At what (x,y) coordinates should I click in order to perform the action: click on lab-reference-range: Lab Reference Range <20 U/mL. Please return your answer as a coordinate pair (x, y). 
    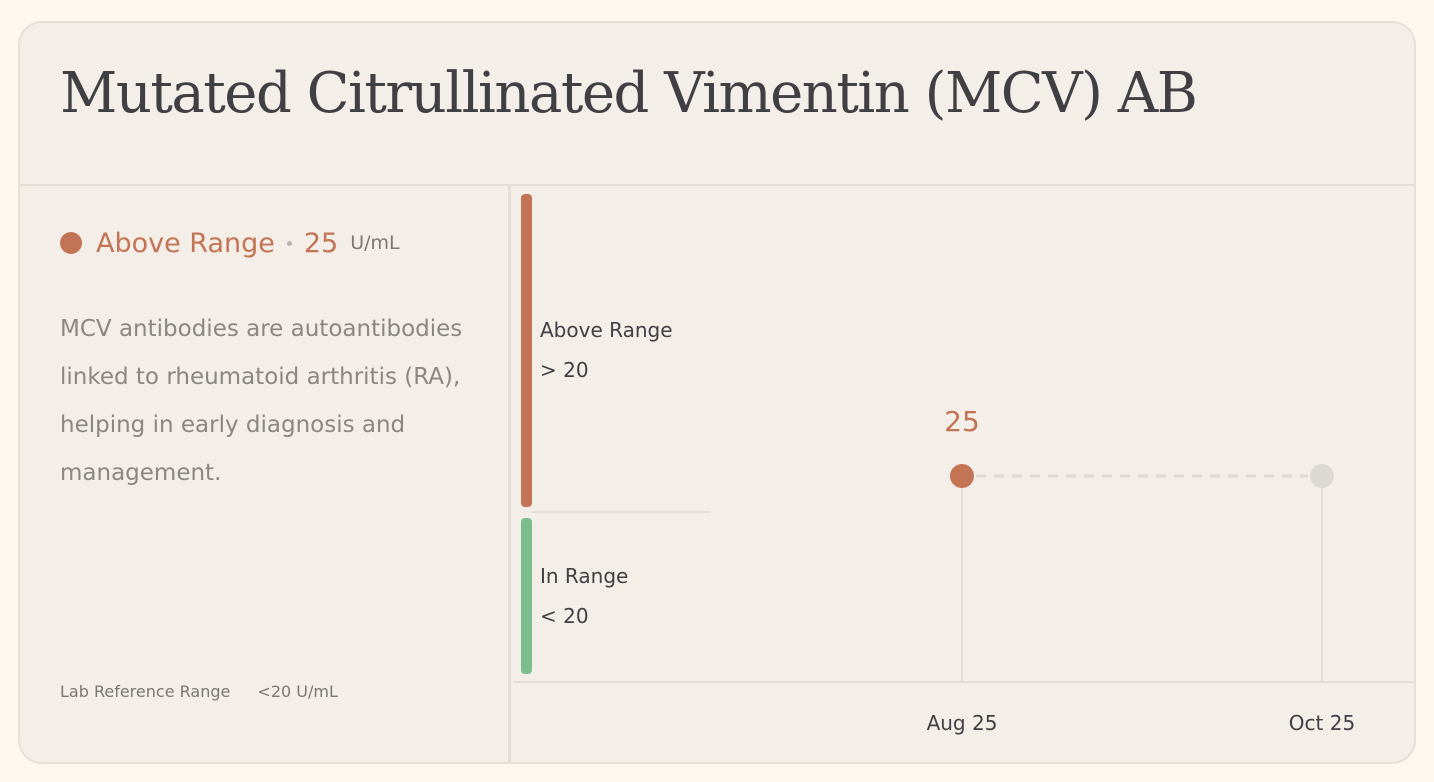
    Looking at the image, I should click on (199, 691).